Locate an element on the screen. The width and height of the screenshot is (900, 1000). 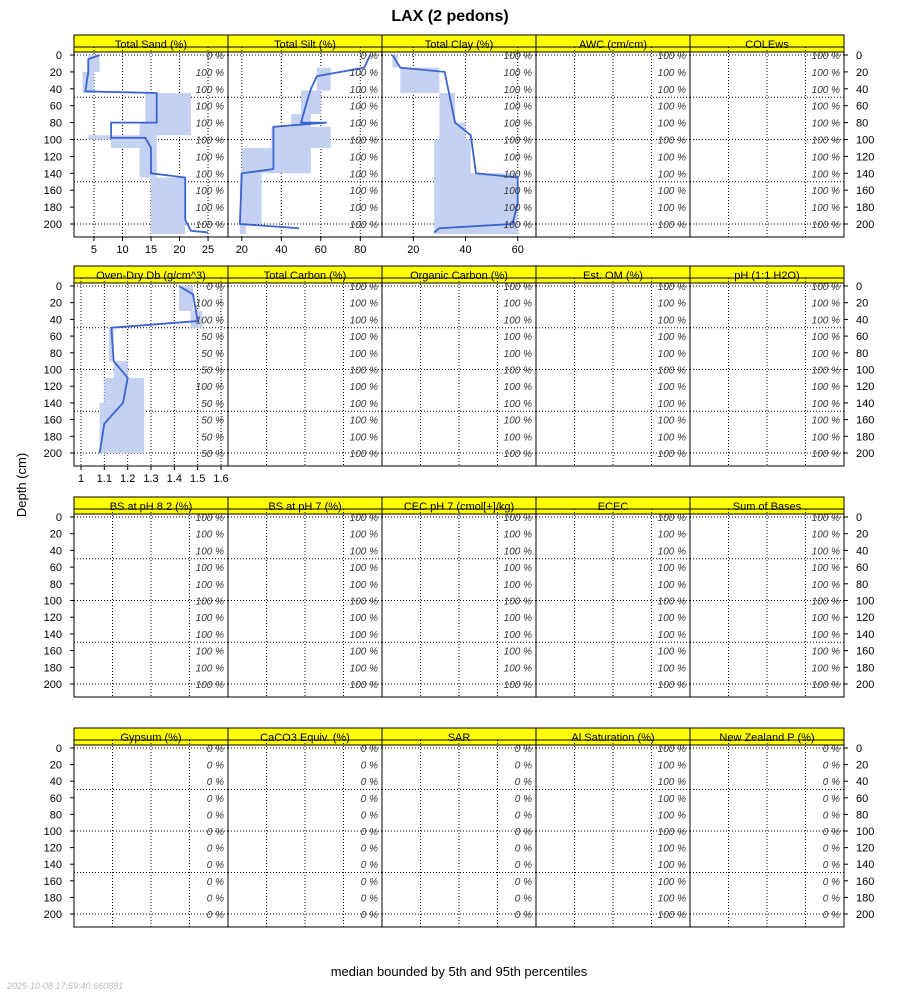
strip-title: CaCO3 Equiv. (%) is located at coordinates (305, 738).